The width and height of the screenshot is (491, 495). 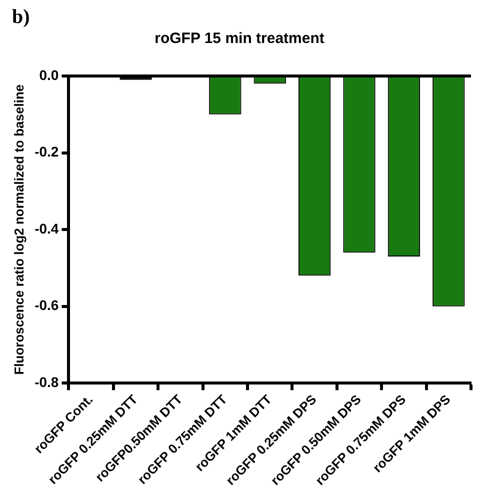 What do you see at coordinates (18, 229) in the screenshot?
I see `y-axis-title: Fluoroscence ratio log2 normalized to baseline` at bounding box center [18, 229].